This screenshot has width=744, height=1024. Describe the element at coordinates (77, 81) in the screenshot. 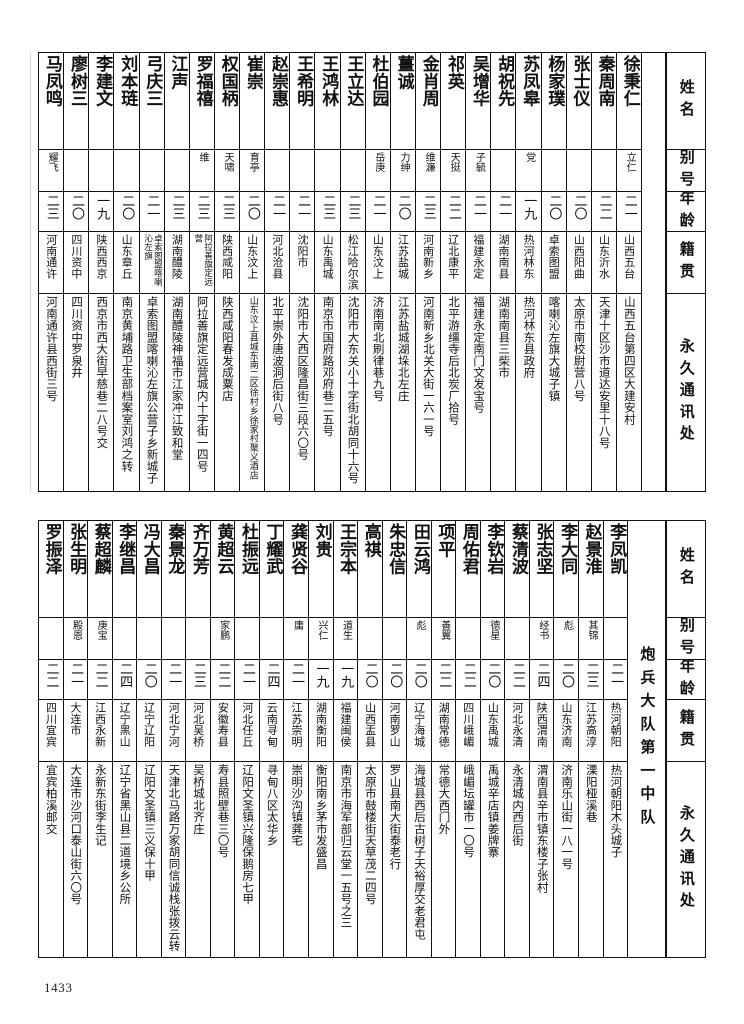

I see `value-name: 廖树三` at that location.